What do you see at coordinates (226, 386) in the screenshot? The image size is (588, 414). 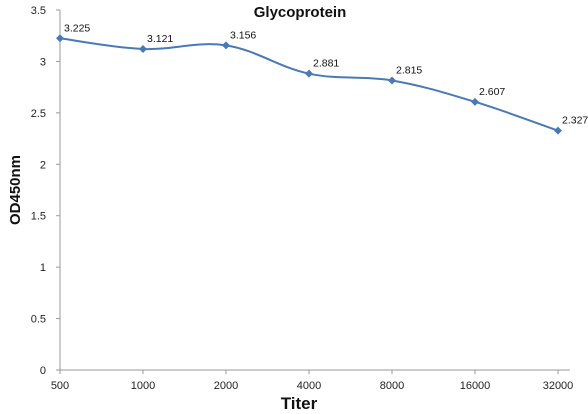 I see `x-tick-label: 2000` at bounding box center [226, 386].